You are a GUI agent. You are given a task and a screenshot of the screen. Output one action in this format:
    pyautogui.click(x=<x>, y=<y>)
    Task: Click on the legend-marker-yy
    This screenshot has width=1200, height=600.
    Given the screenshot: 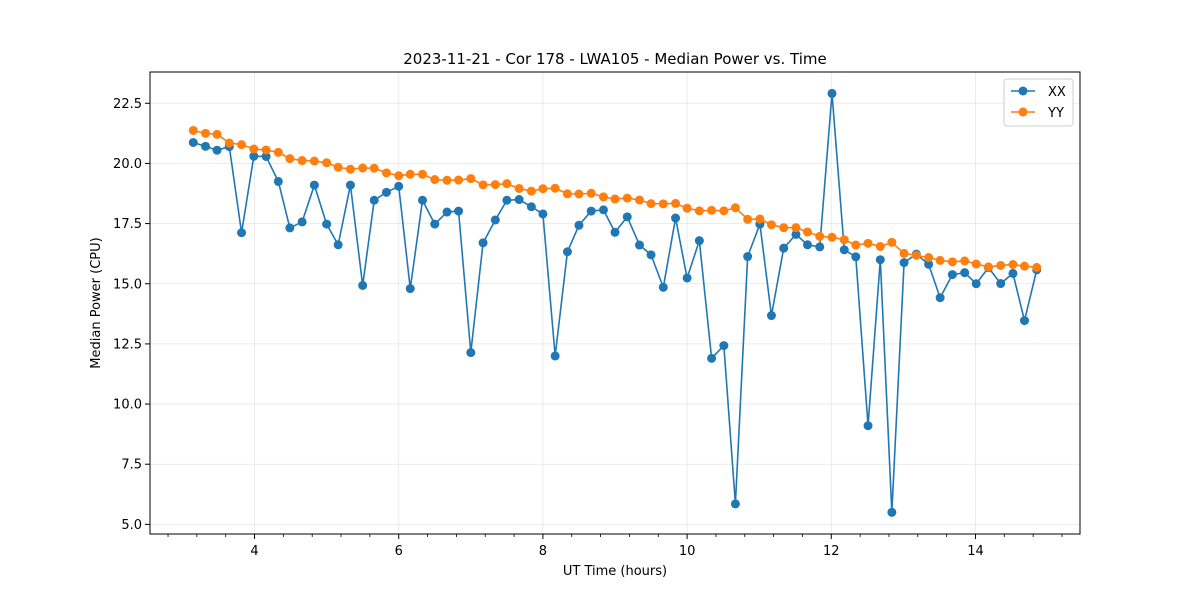 What is the action you would take?
    pyautogui.click(x=1023, y=112)
    